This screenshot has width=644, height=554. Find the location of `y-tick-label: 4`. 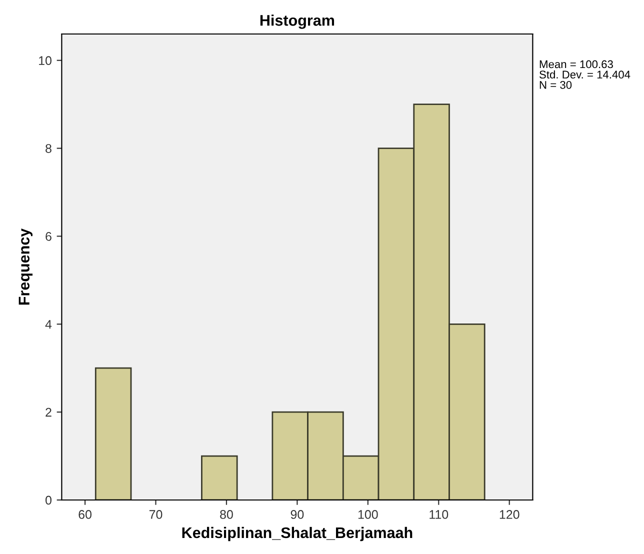

y-tick-label: 4 is located at coordinates (48, 324).